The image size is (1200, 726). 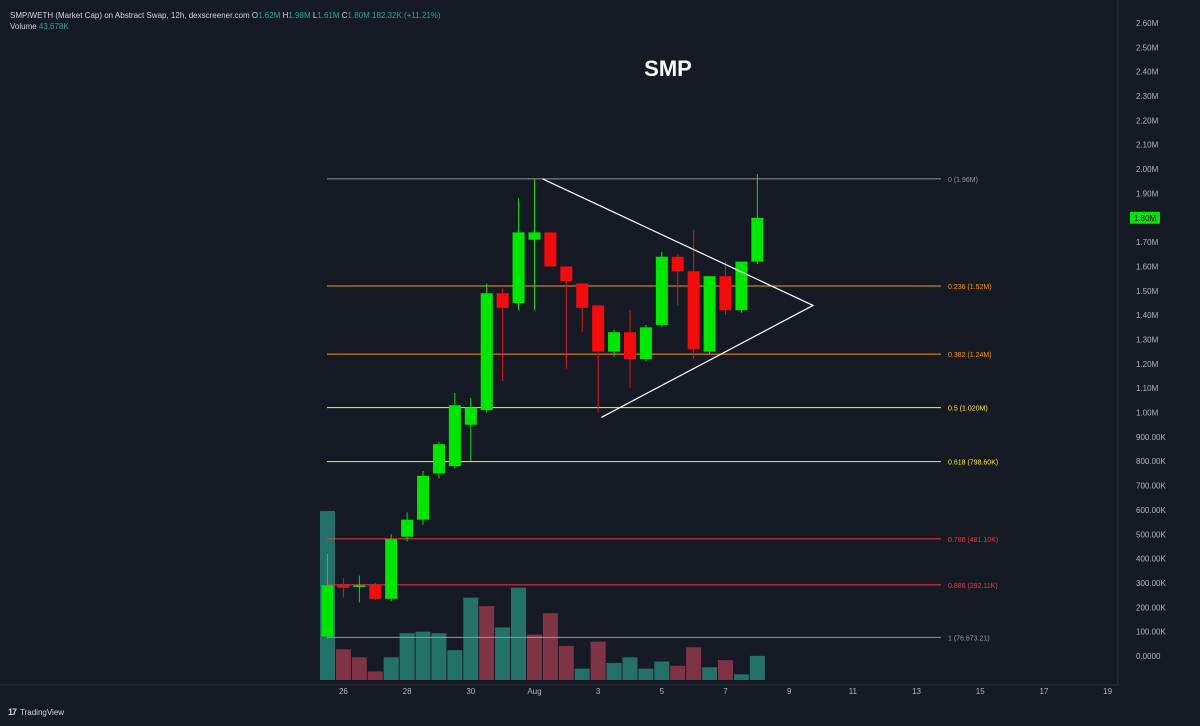 What do you see at coordinates (969, 638) in the screenshot?
I see `fib-level-label: 1 (76,673.21)` at bounding box center [969, 638].